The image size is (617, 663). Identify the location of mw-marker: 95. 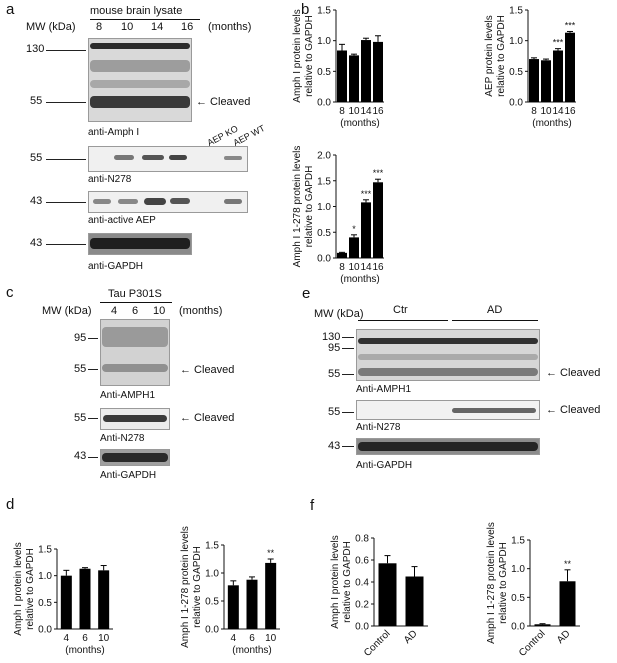
(80, 338).